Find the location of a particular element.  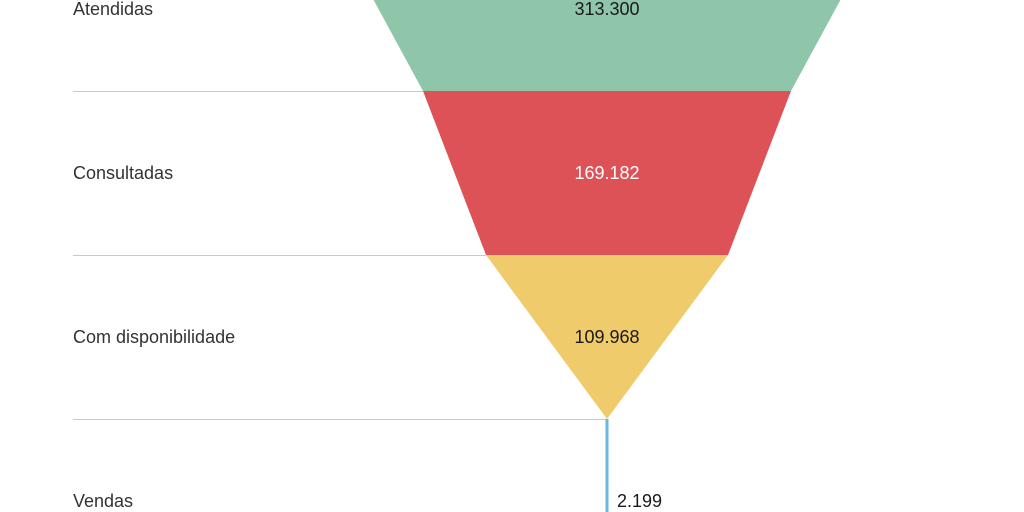

stage-value-2: 169.182 is located at coordinates (606, 173).